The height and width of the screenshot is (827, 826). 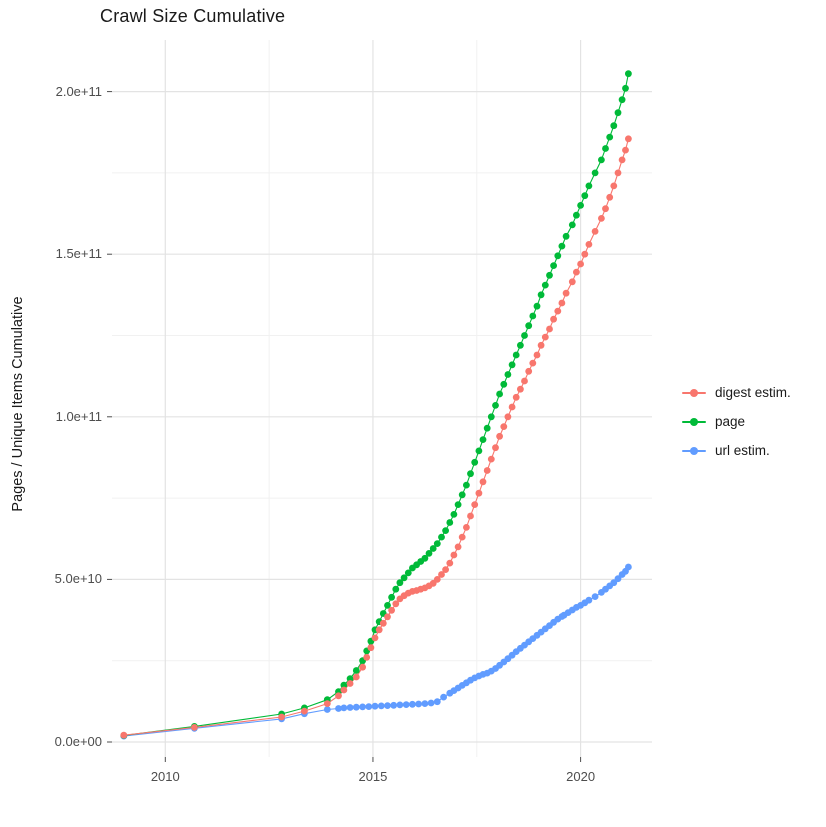 What do you see at coordinates (753, 392) in the screenshot?
I see `legend-item-label: digest estim.` at bounding box center [753, 392].